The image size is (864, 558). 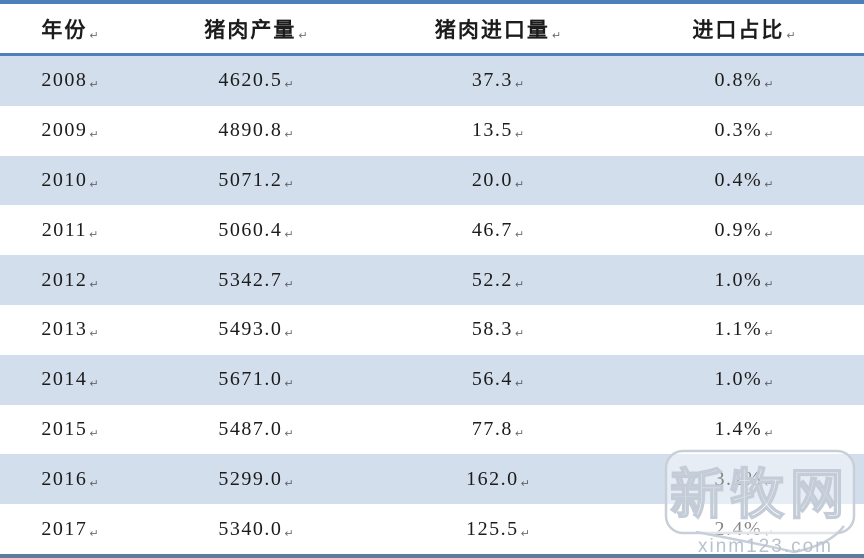 I want to click on year-value: 2017, so click(x=64, y=528).